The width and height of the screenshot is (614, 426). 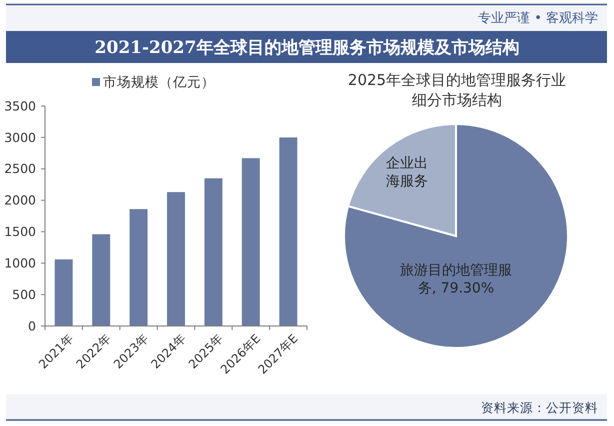 I want to click on y-tick-label: 1500, so click(x=20, y=232).